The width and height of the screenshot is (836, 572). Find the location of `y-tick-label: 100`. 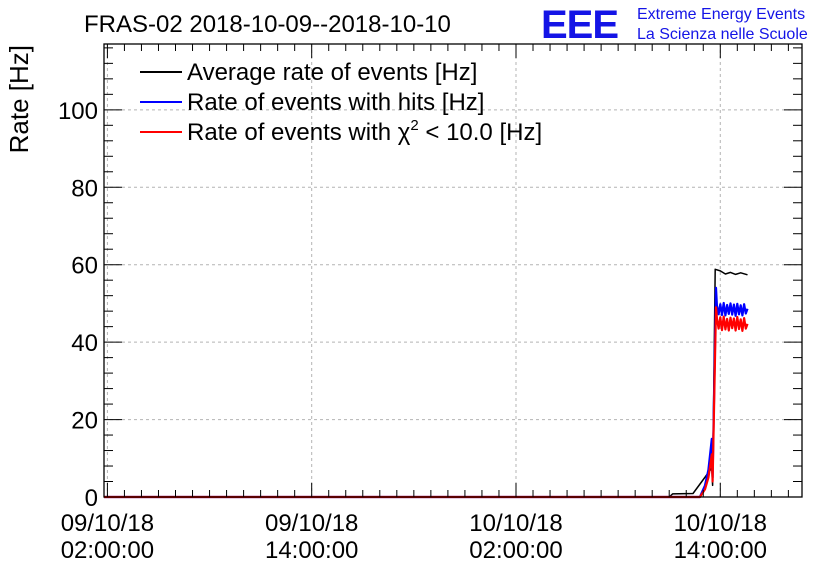

y-tick-label: 100 is located at coordinates (78, 111).